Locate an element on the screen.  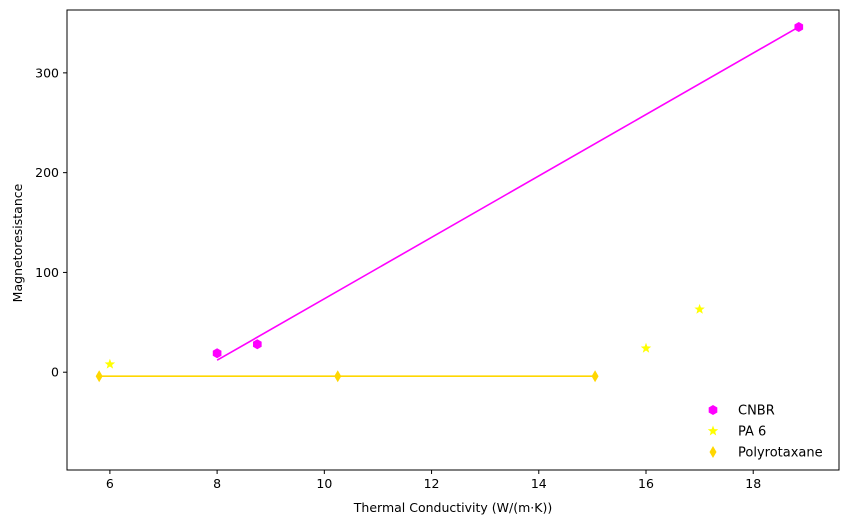
y-axis-label: Magnetoresistance is located at coordinates (17, 242).